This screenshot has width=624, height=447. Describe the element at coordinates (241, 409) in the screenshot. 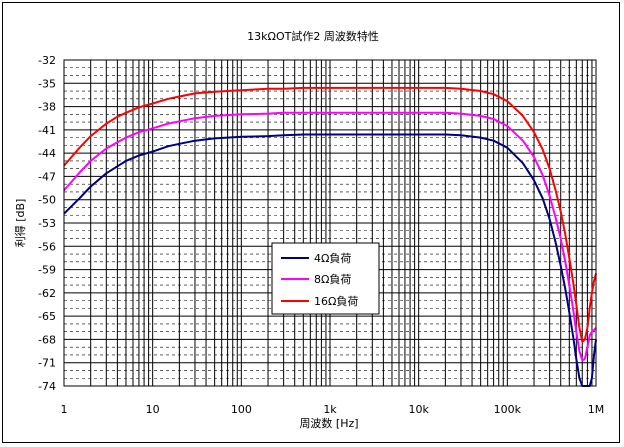

I see `x-tick-label: 100` at that location.